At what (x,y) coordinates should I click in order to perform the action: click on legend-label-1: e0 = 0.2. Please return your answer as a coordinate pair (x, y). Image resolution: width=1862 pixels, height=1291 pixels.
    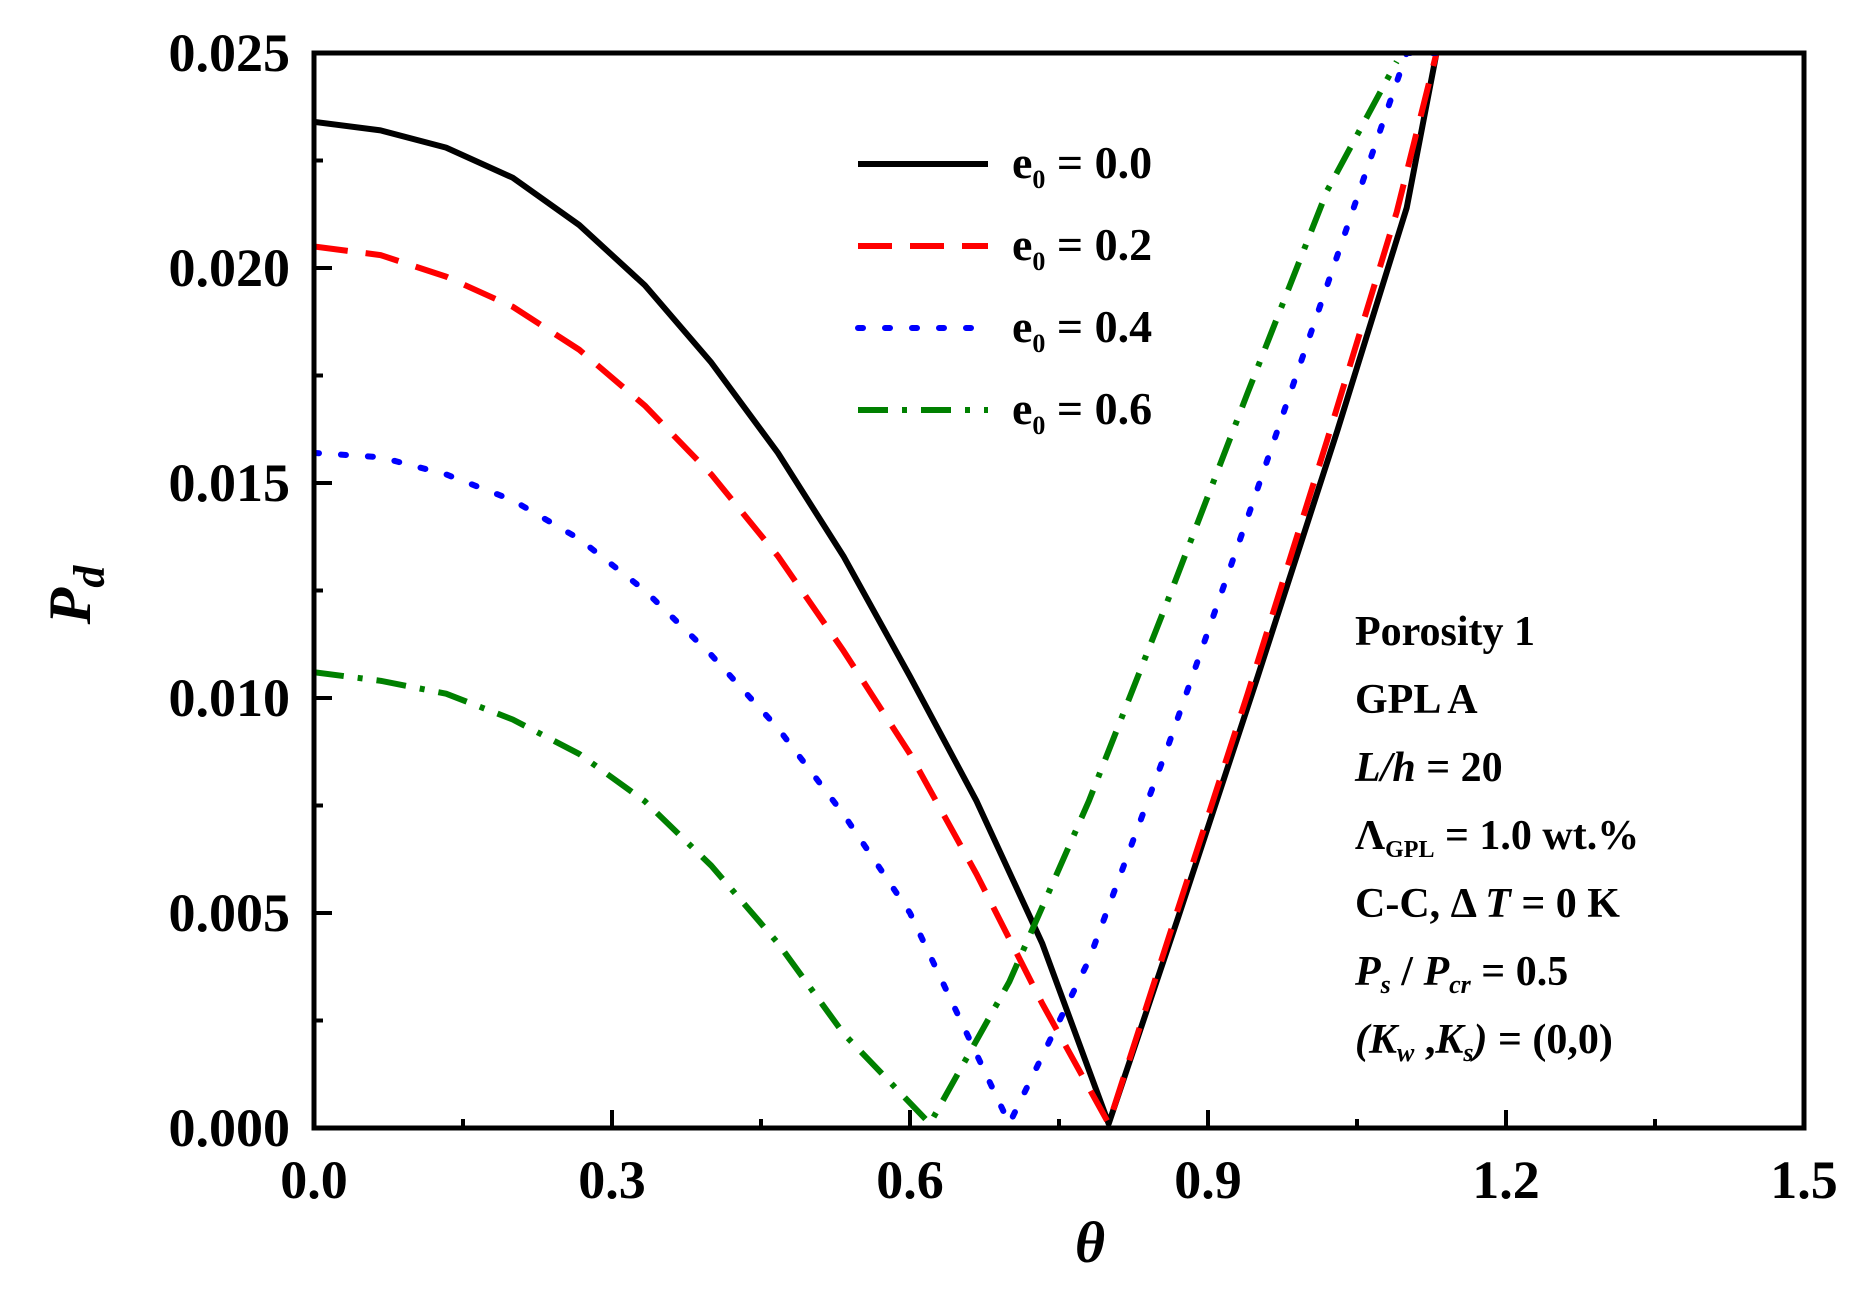
    Looking at the image, I should click on (1082, 247).